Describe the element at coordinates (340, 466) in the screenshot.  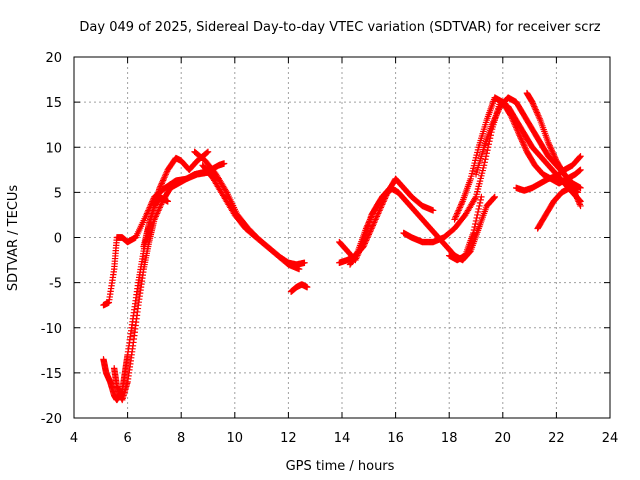
I see `x-axis-label: GPS time / hours` at that location.